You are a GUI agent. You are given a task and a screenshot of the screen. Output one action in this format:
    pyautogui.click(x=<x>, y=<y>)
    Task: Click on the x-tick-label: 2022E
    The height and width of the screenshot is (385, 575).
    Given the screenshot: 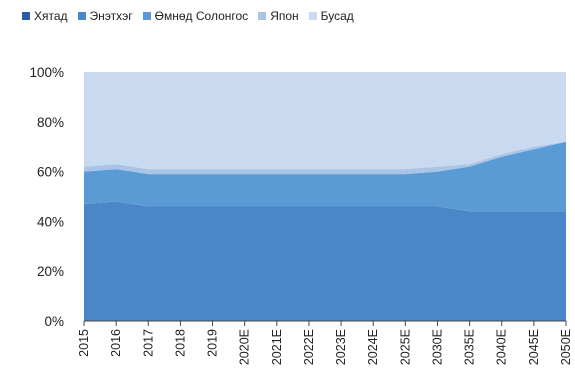 What is the action you would take?
    pyautogui.click(x=309, y=347)
    